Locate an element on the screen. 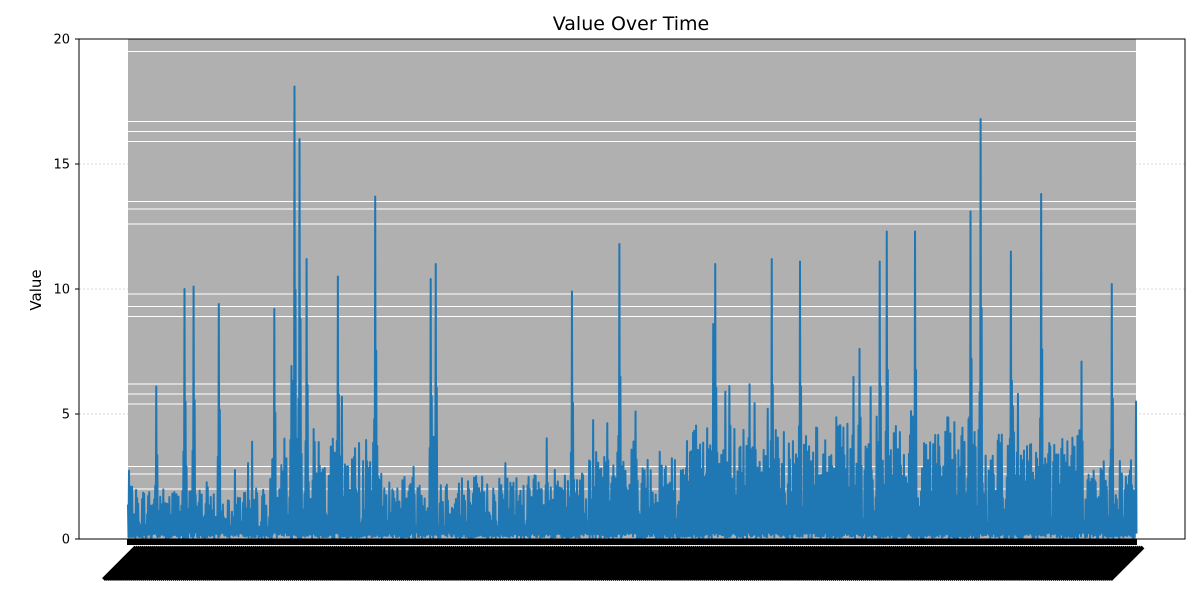  y-axis-label: Value is located at coordinates (36, 289).